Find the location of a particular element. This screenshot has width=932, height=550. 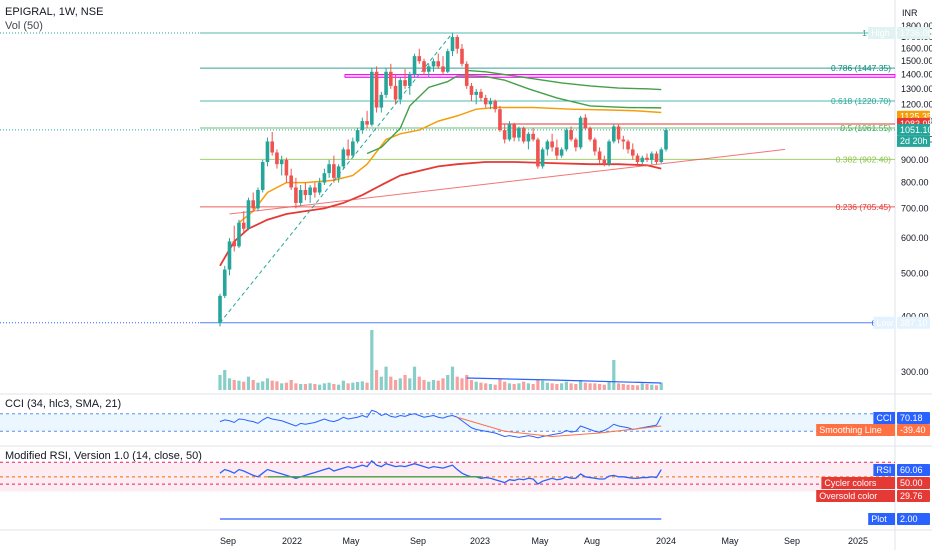

high-label: High is located at coordinates (880, 33).